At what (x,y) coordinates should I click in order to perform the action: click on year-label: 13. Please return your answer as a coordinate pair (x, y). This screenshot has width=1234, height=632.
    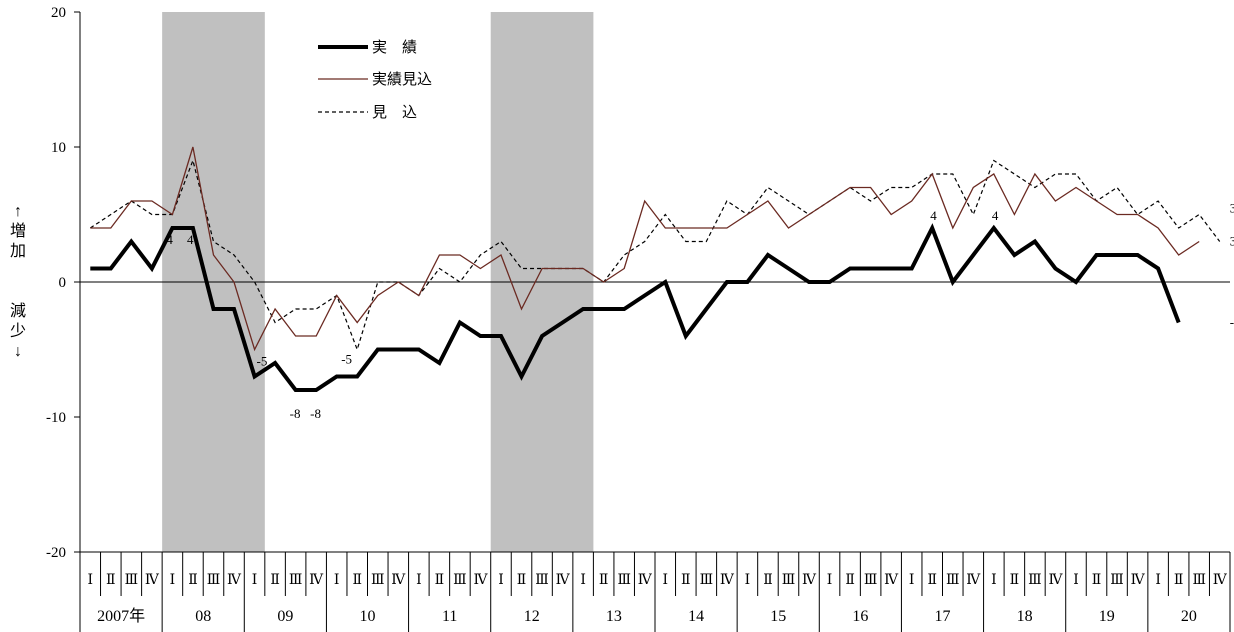
    Looking at the image, I should click on (614, 616).